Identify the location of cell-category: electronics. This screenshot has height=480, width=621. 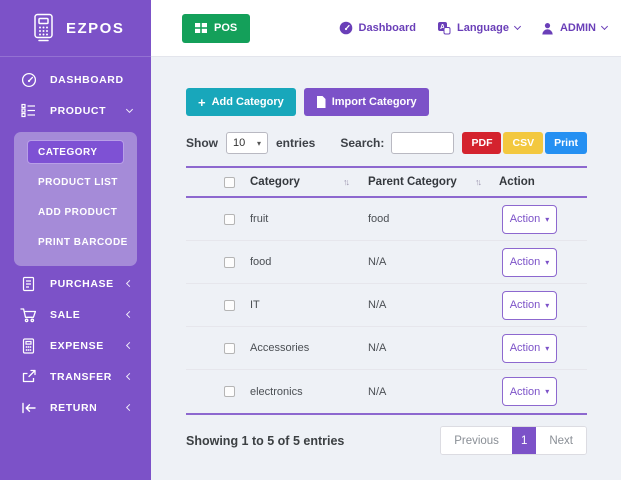
(276, 391).